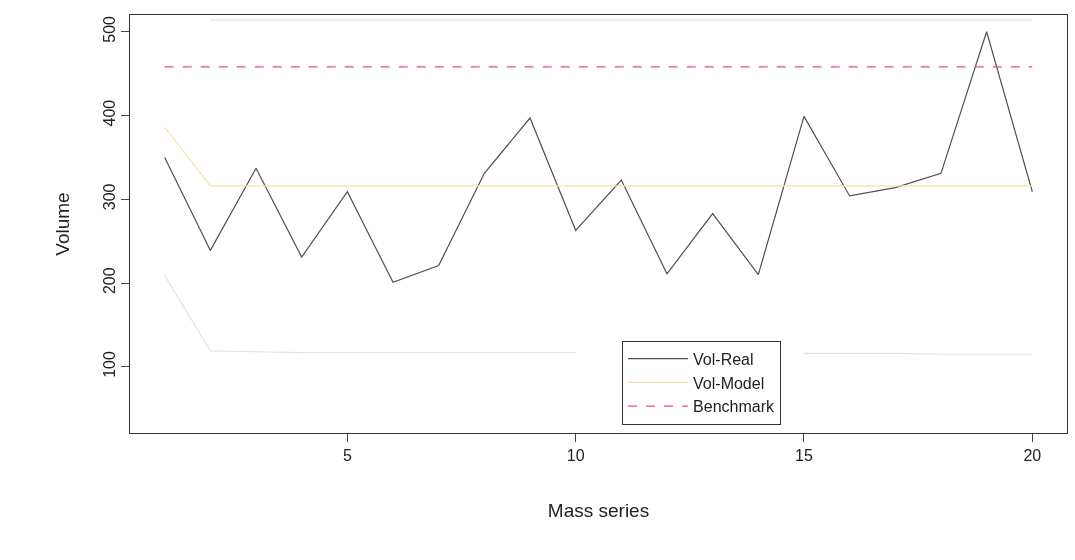  I want to click on legend-label: Vol-Real, so click(723, 359).